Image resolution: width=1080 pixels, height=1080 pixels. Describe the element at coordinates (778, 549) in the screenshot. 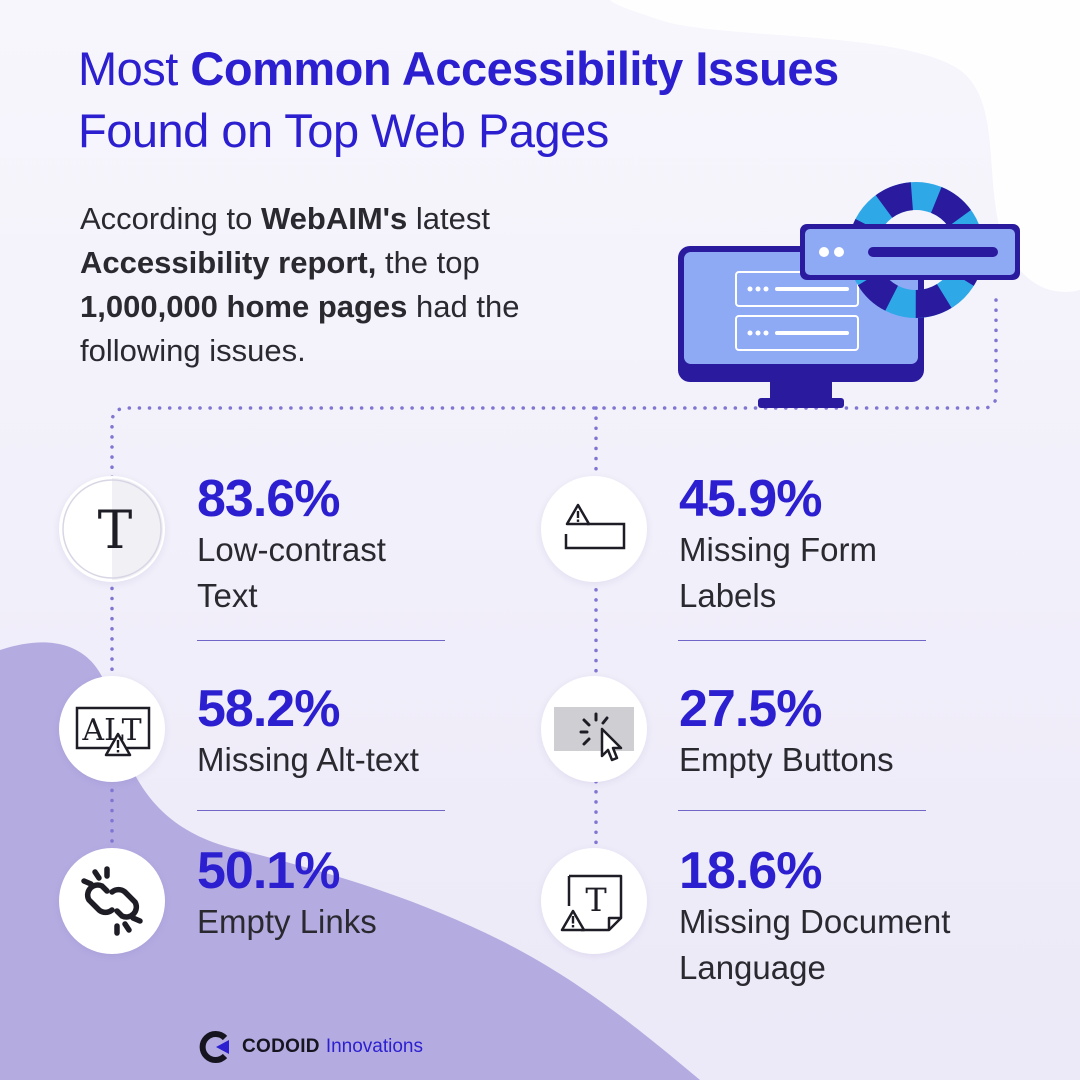

I see `stat-label-line1: Missing Form` at that location.